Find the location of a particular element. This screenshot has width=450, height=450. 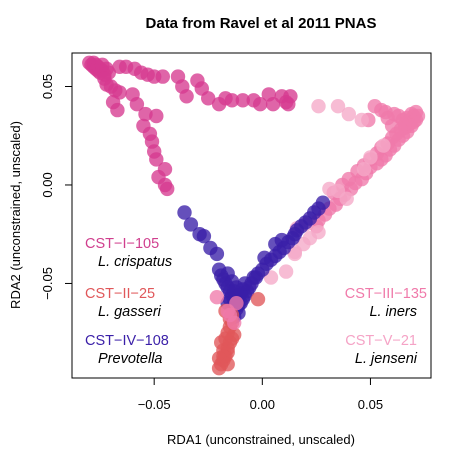

annotation-cst1-label: CST−I−105 is located at coordinates (122, 244).